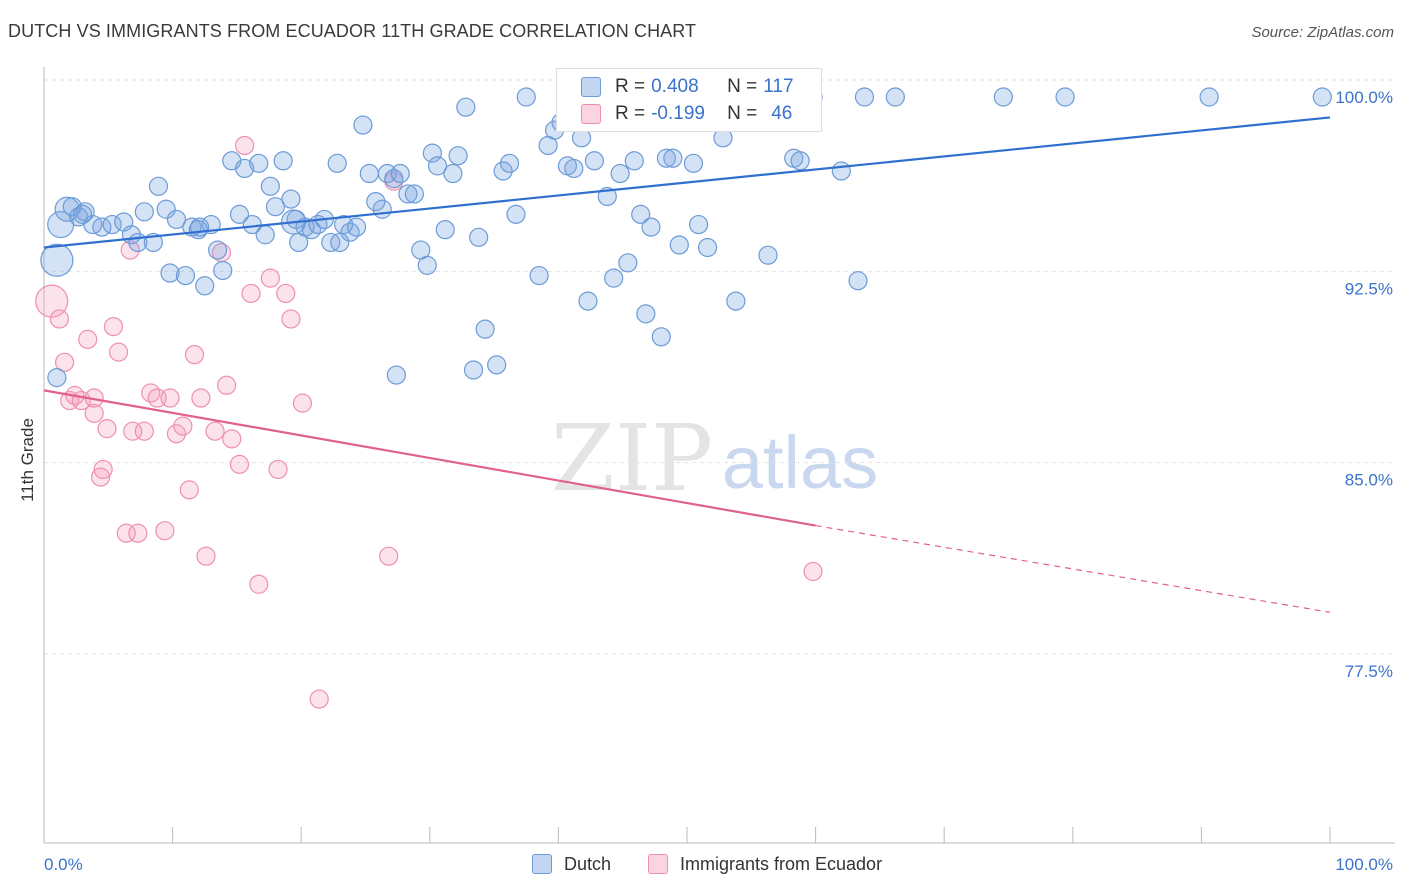 This screenshot has height=892, width=1406. Describe the element at coordinates (1369, 480) in the screenshot. I see `y-tick-label: 85.0%` at that location.